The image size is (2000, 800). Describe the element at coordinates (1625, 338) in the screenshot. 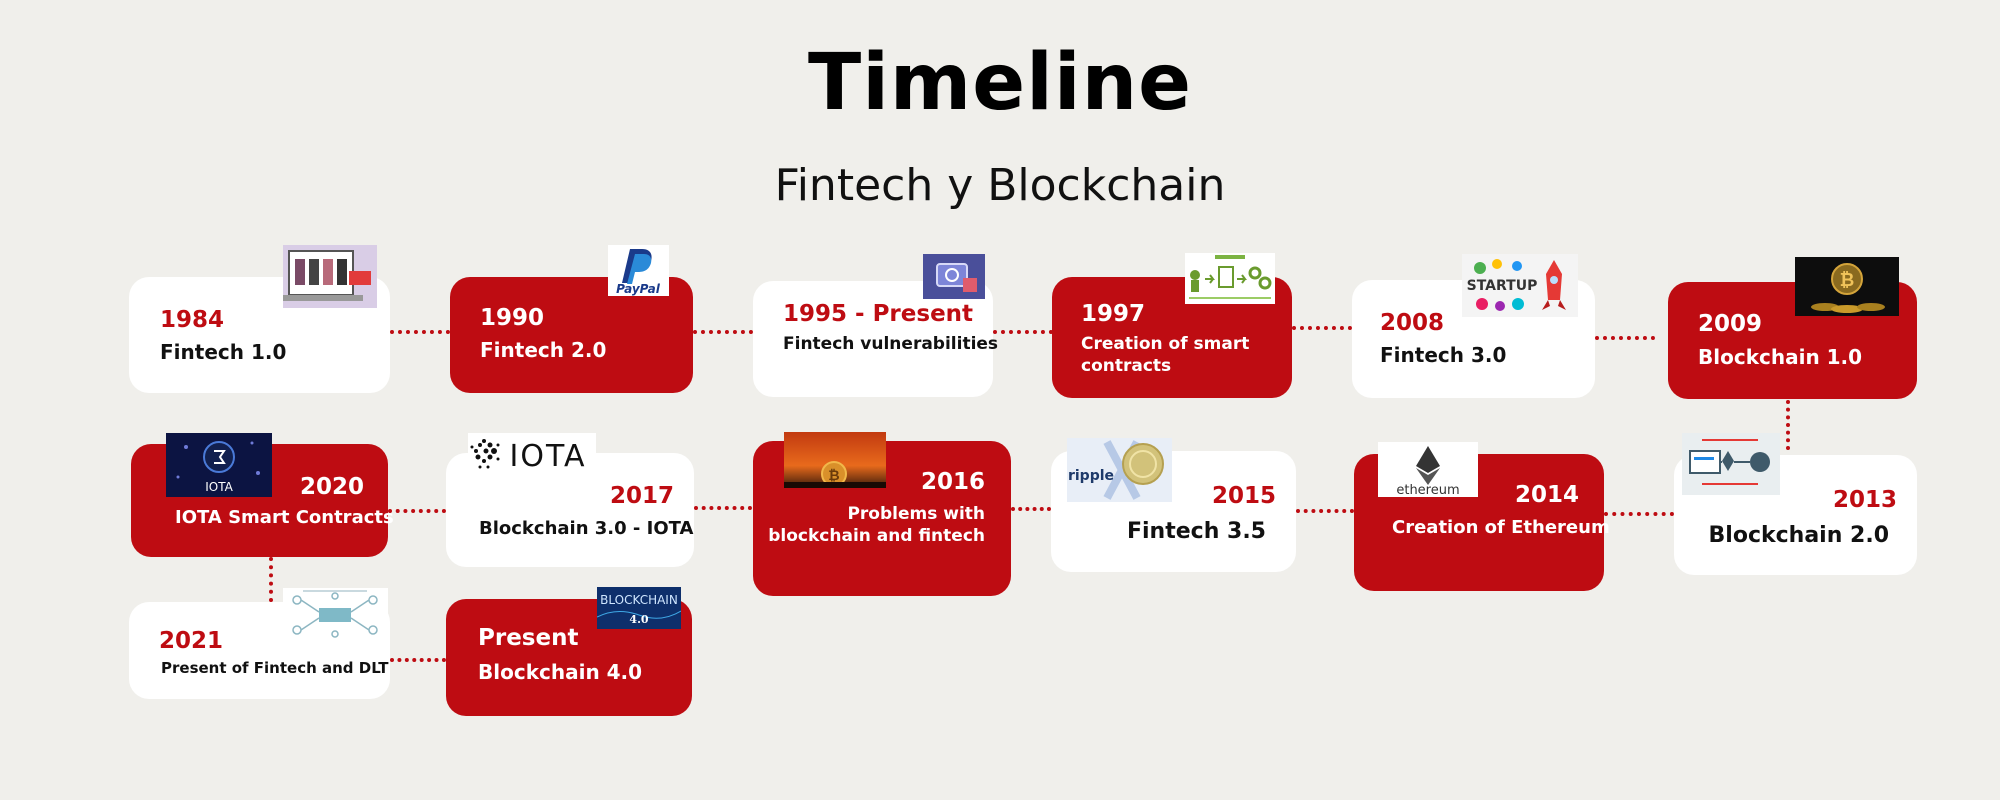

I see `connector-2008-2009` at that location.